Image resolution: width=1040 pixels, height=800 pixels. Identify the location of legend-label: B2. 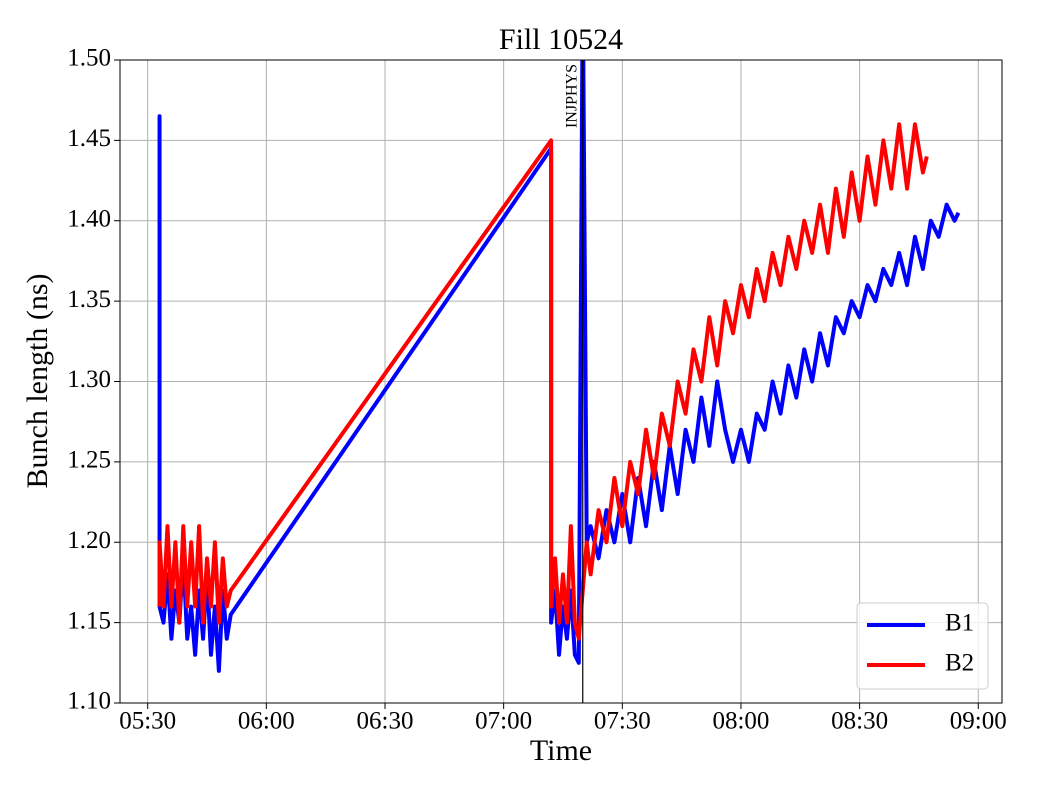
(959, 663).